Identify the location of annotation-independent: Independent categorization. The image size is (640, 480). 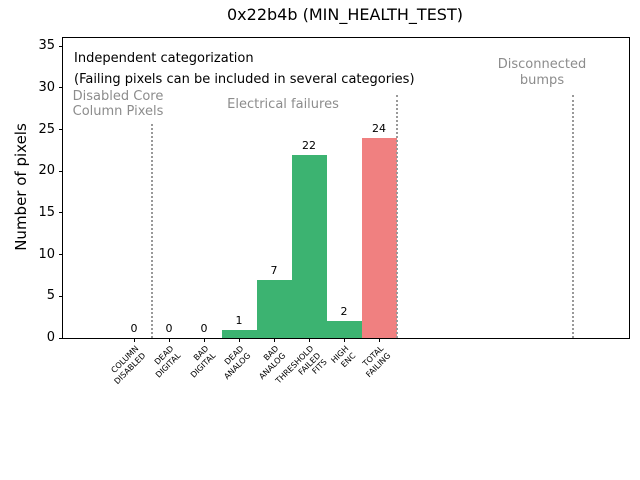
(164, 58).